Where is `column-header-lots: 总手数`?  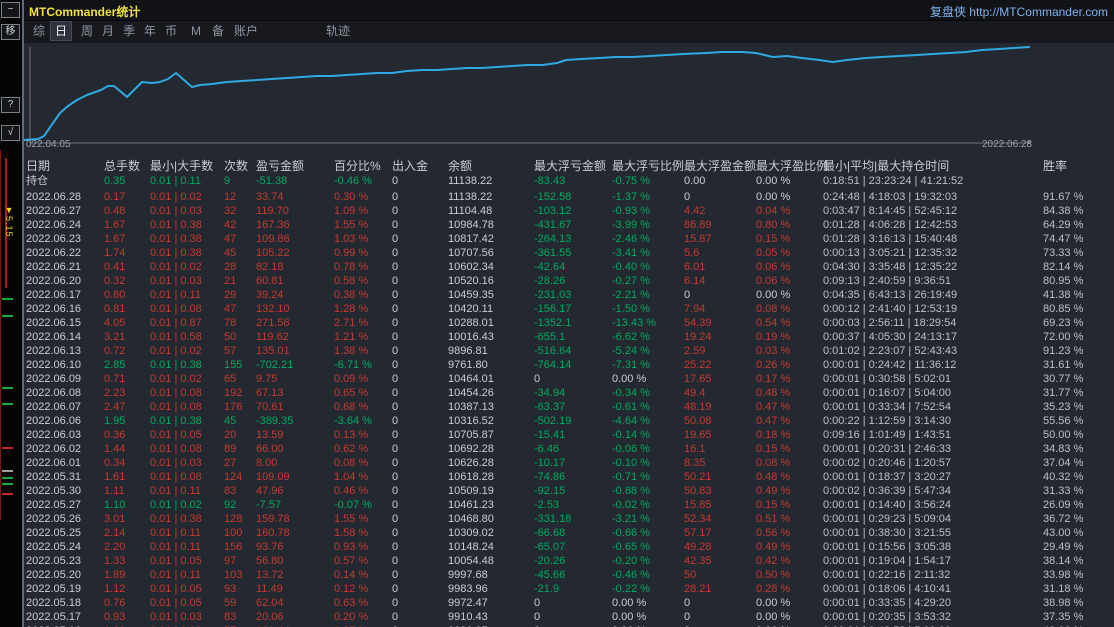 column-header-lots: 总手数 is located at coordinates (122, 166).